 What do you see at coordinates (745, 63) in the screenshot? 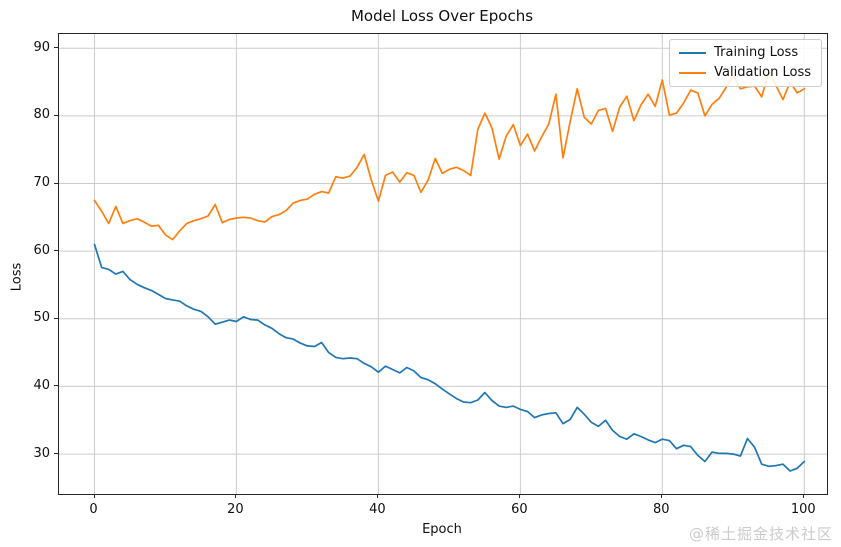
I see `legend: Training Loss Validation Loss` at bounding box center [745, 63].